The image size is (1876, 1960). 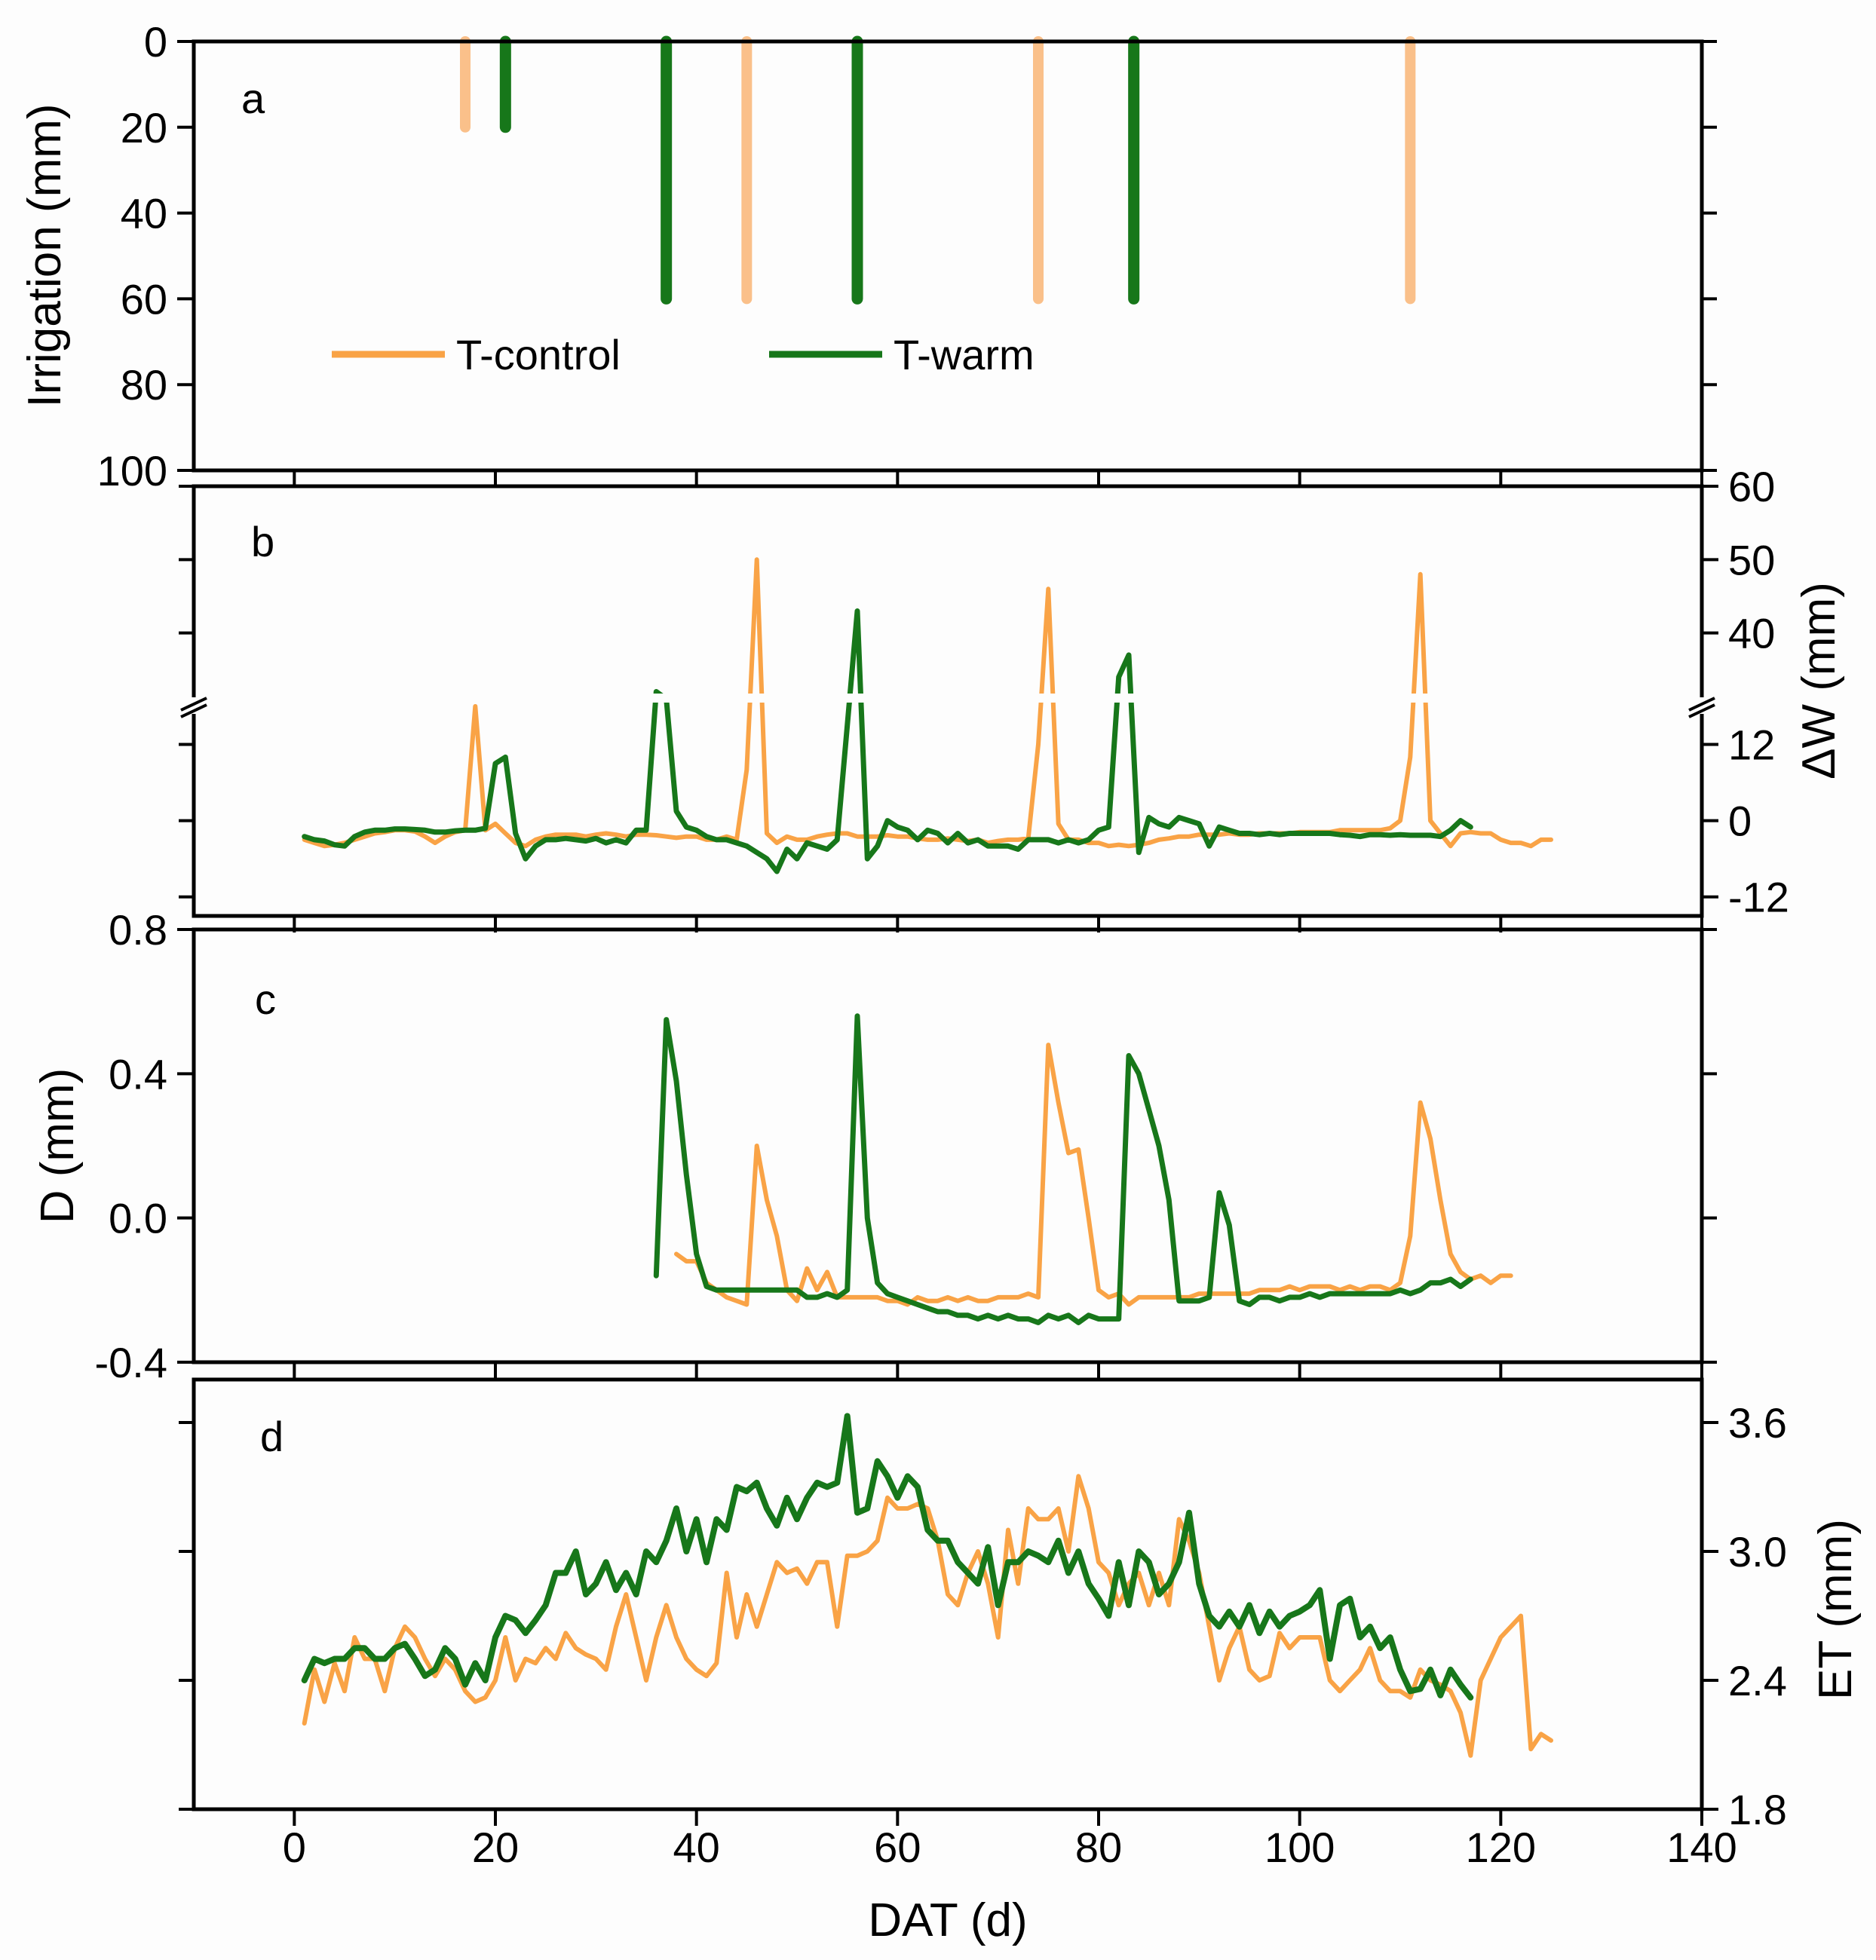 What do you see at coordinates (495, 1847) in the screenshot?
I see `x-tick-label: 20` at bounding box center [495, 1847].